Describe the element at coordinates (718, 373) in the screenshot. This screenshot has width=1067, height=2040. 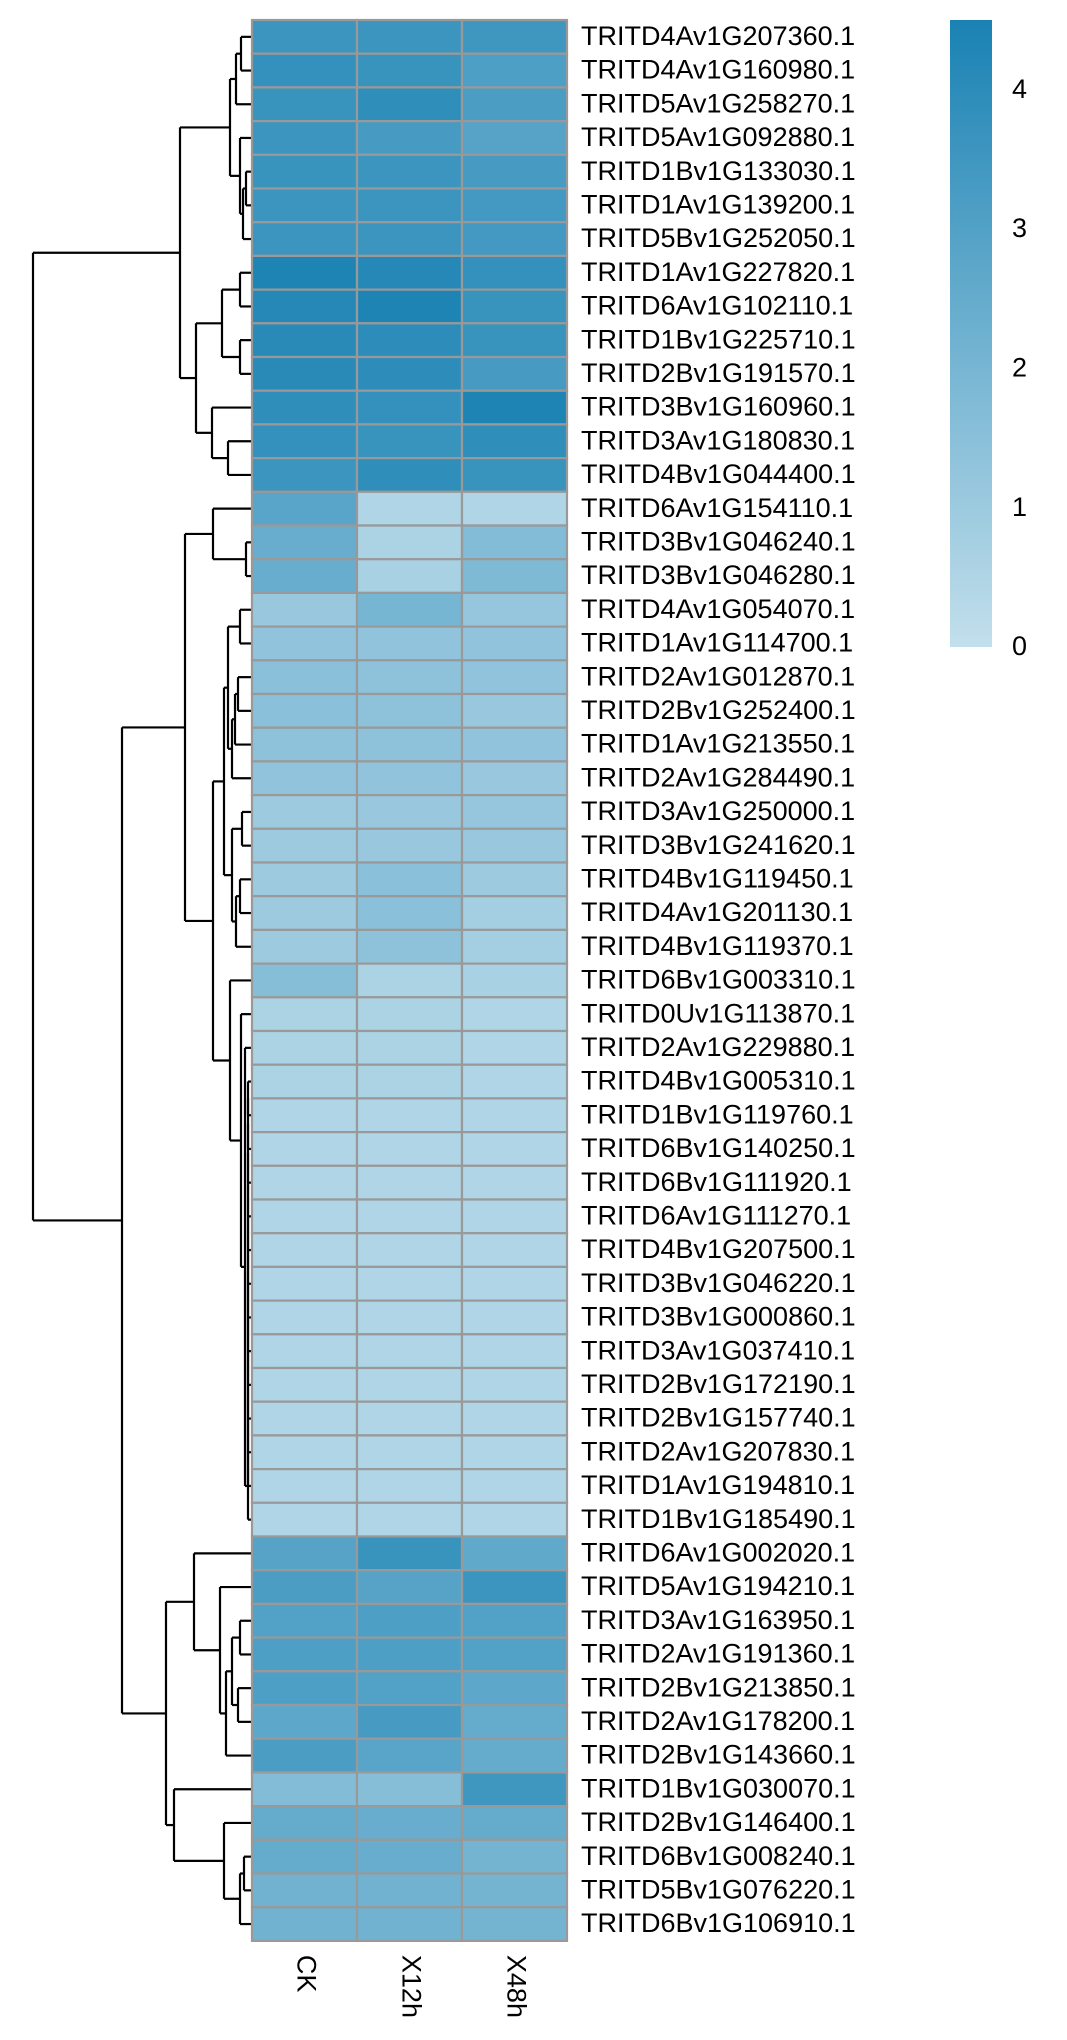
I see `row-label: TRITD2Bv1G191570.1` at that location.